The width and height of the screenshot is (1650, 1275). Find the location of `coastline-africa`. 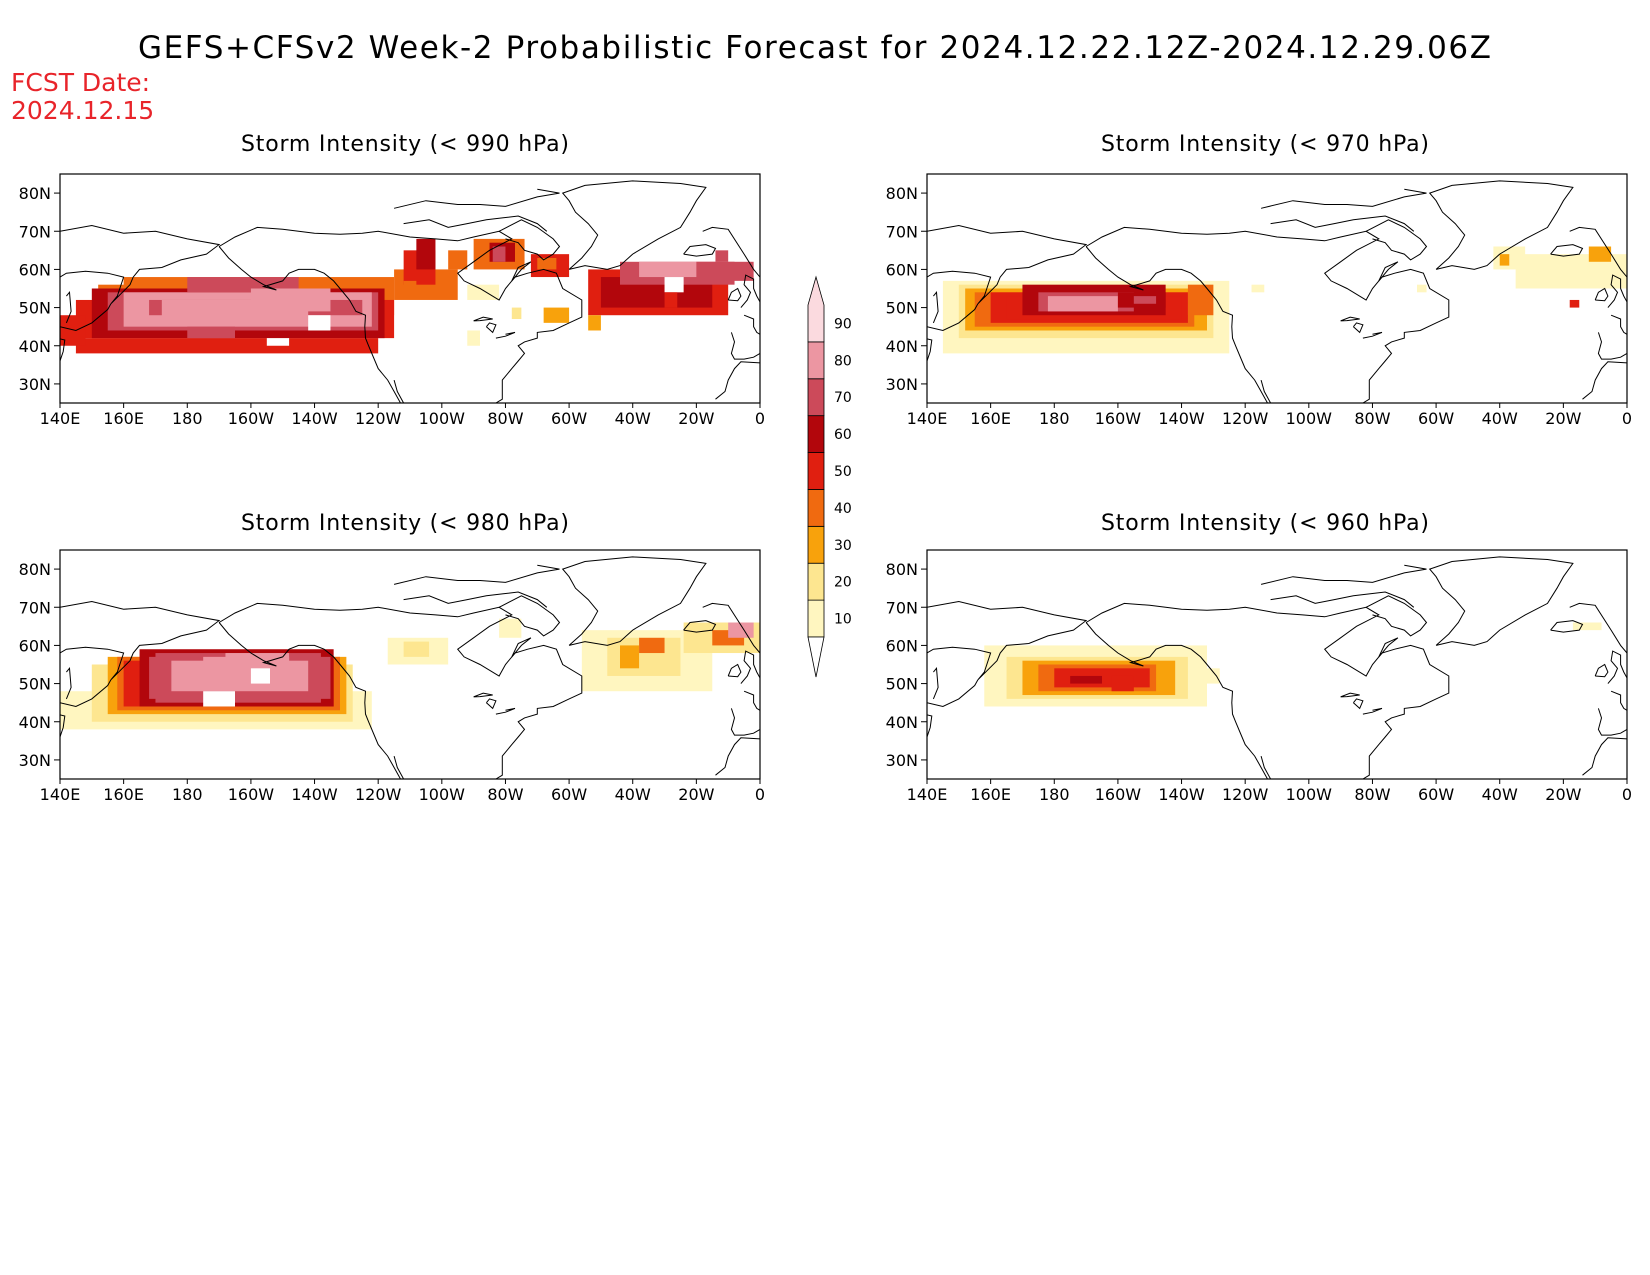

coastline-africa is located at coordinates (737, 380).